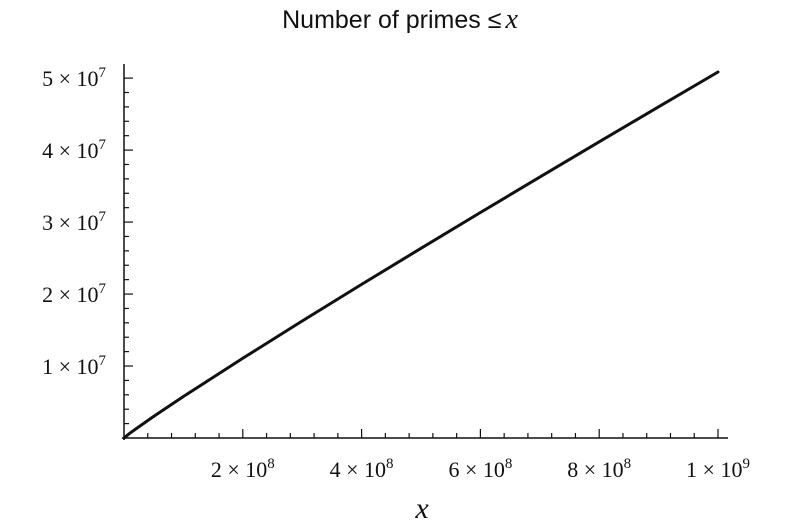  What do you see at coordinates (74, 222) in the screenshot?
I see `y-tick-label: 3 × 10⁷` at bounding box center [74, 222].